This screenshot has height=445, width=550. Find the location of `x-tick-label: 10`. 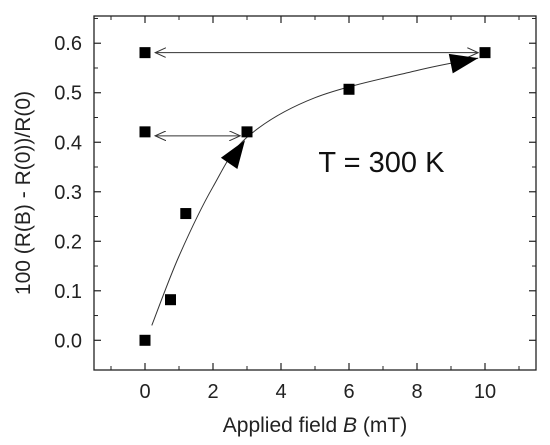

x-tick-label: 10 is located at coordinates (485, 392).